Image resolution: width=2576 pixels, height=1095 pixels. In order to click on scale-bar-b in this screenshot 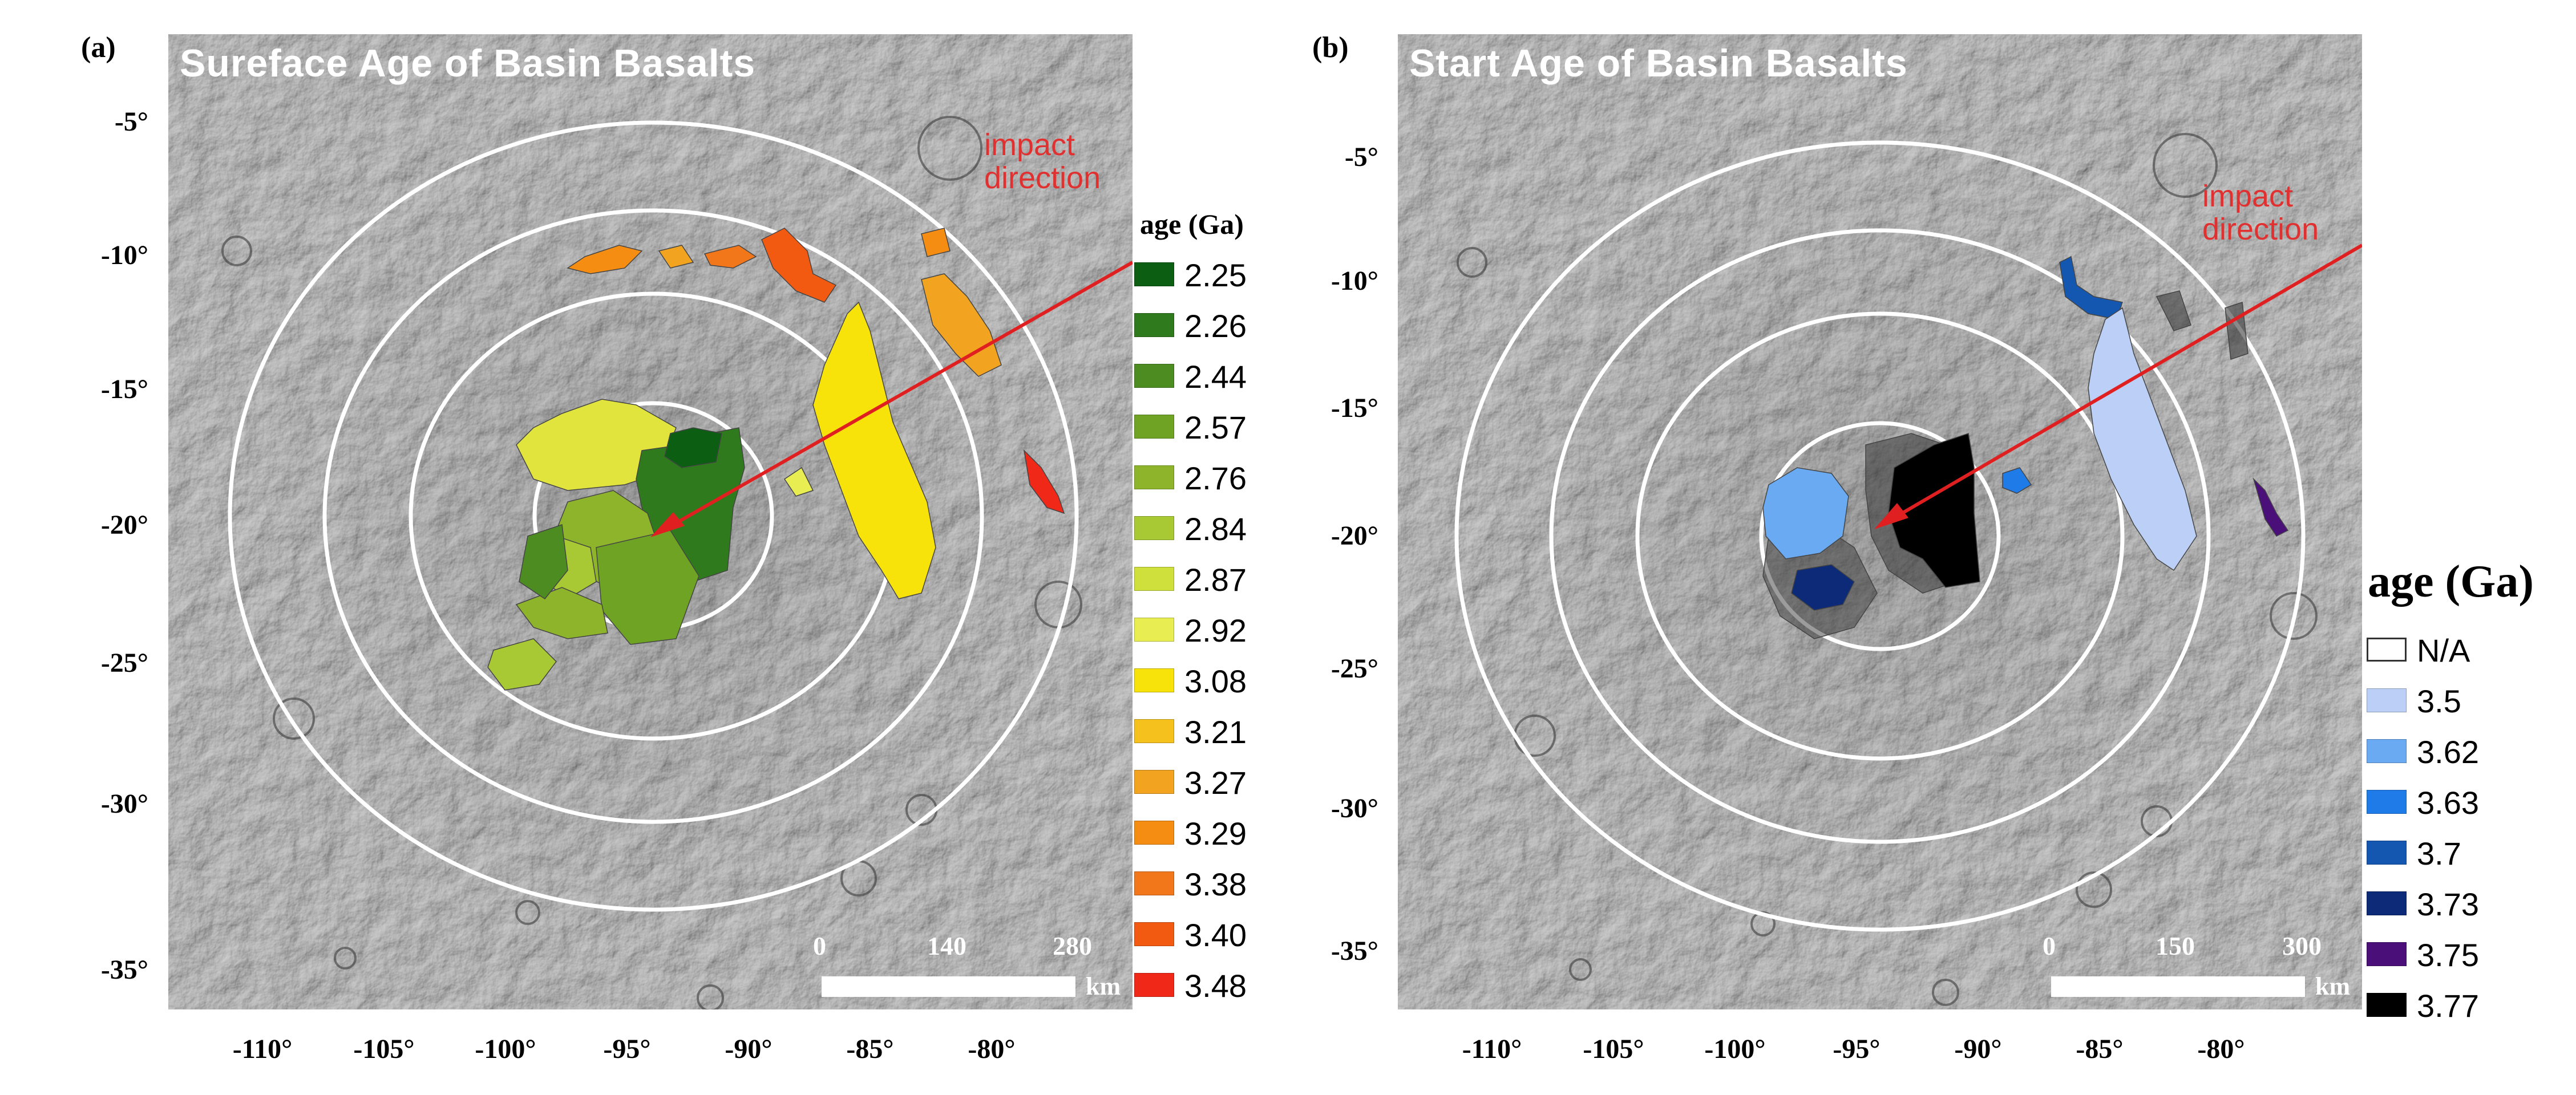, I will do `click(2178, 986)`.